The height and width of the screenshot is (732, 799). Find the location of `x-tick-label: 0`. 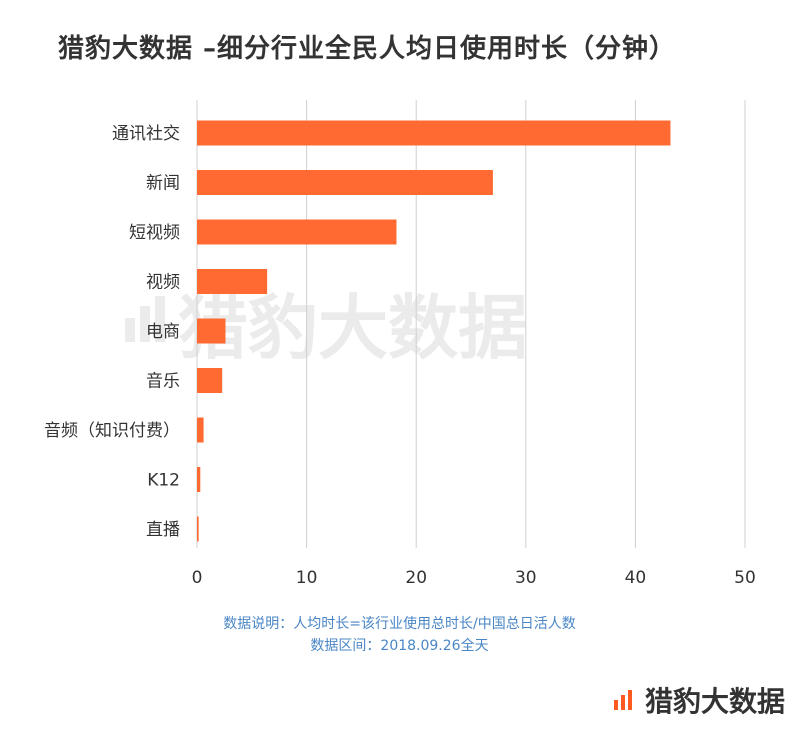

x-tick-label: 0 is located at coordinates (197, 578).